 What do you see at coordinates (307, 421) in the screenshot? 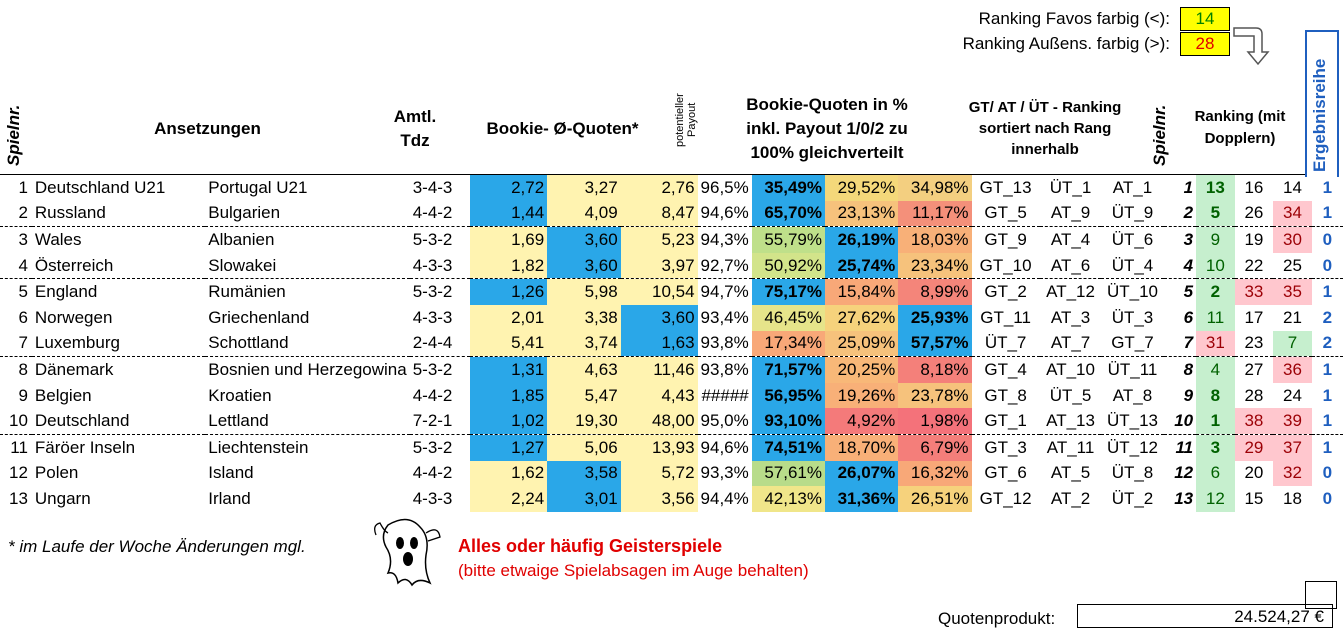
I see `away-team: Lettland` at bounding box center [307, 421].